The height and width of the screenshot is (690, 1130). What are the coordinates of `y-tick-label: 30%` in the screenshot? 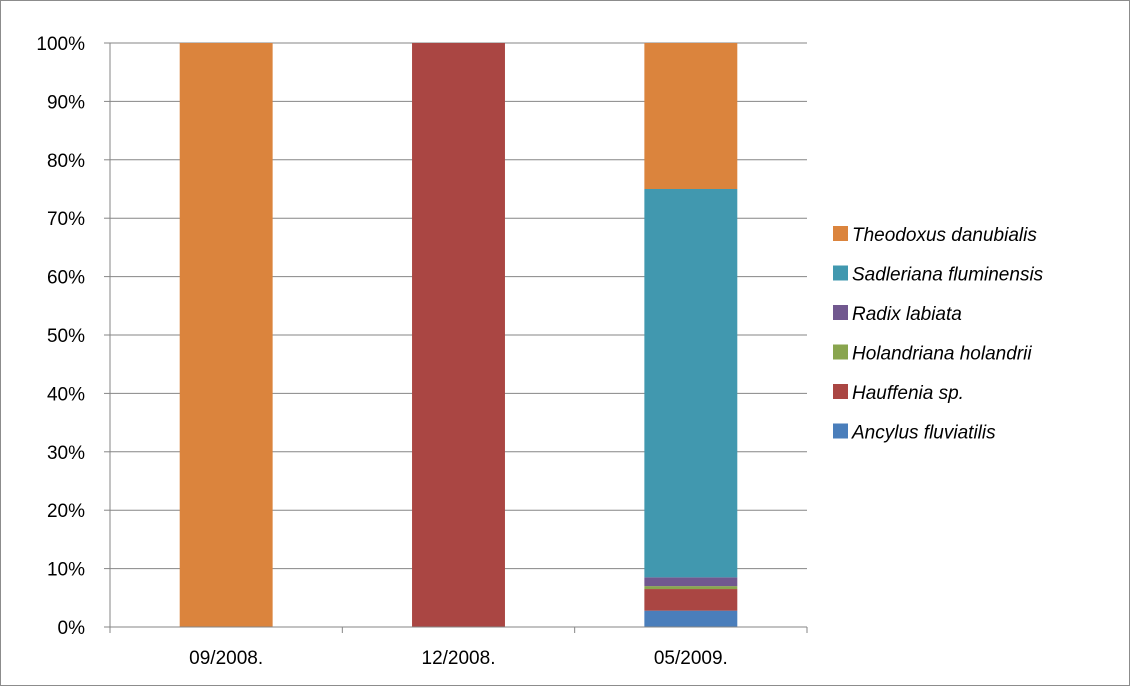 It's located at (66, 453).